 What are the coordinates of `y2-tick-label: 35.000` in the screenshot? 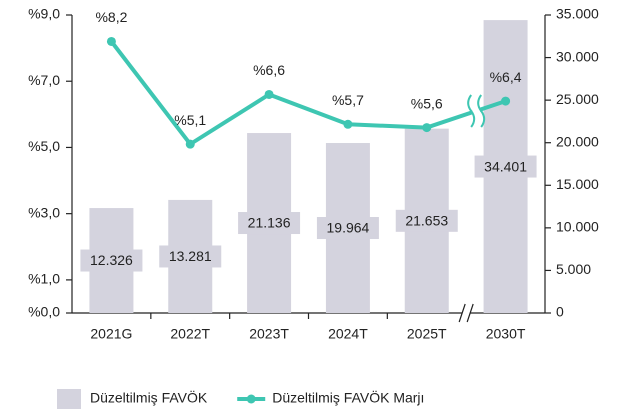 It's located at (577, 14).